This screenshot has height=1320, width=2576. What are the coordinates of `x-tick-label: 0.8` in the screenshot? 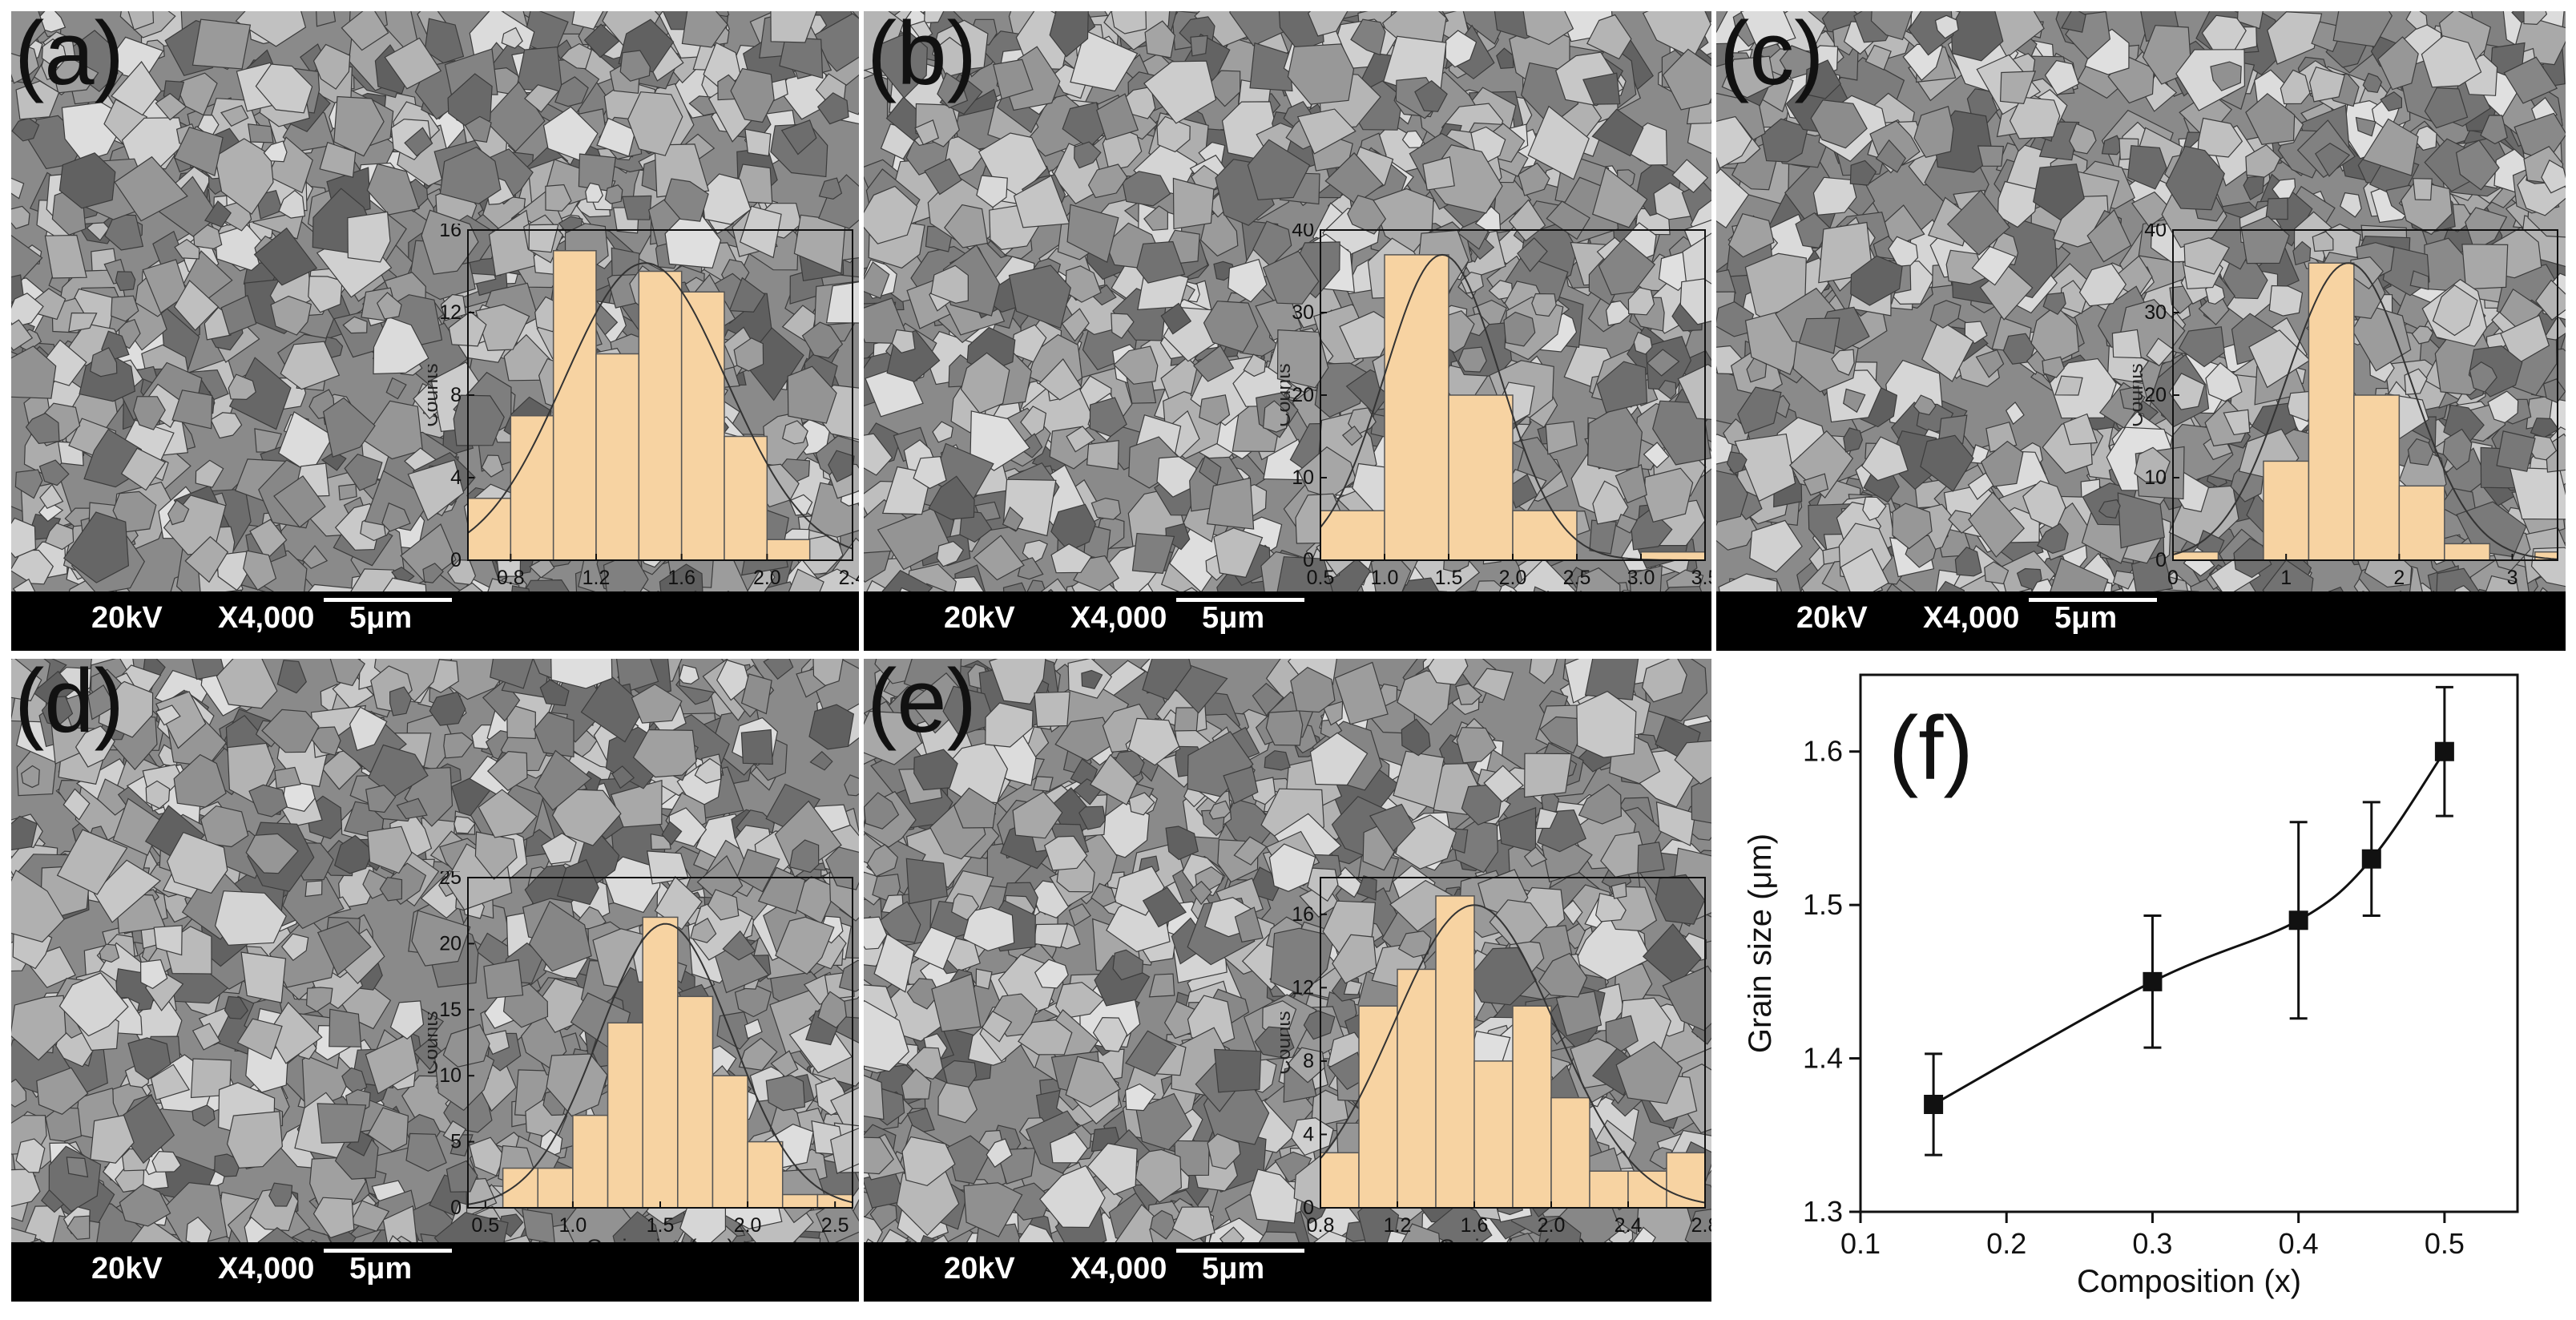 It's located at (511, 578).